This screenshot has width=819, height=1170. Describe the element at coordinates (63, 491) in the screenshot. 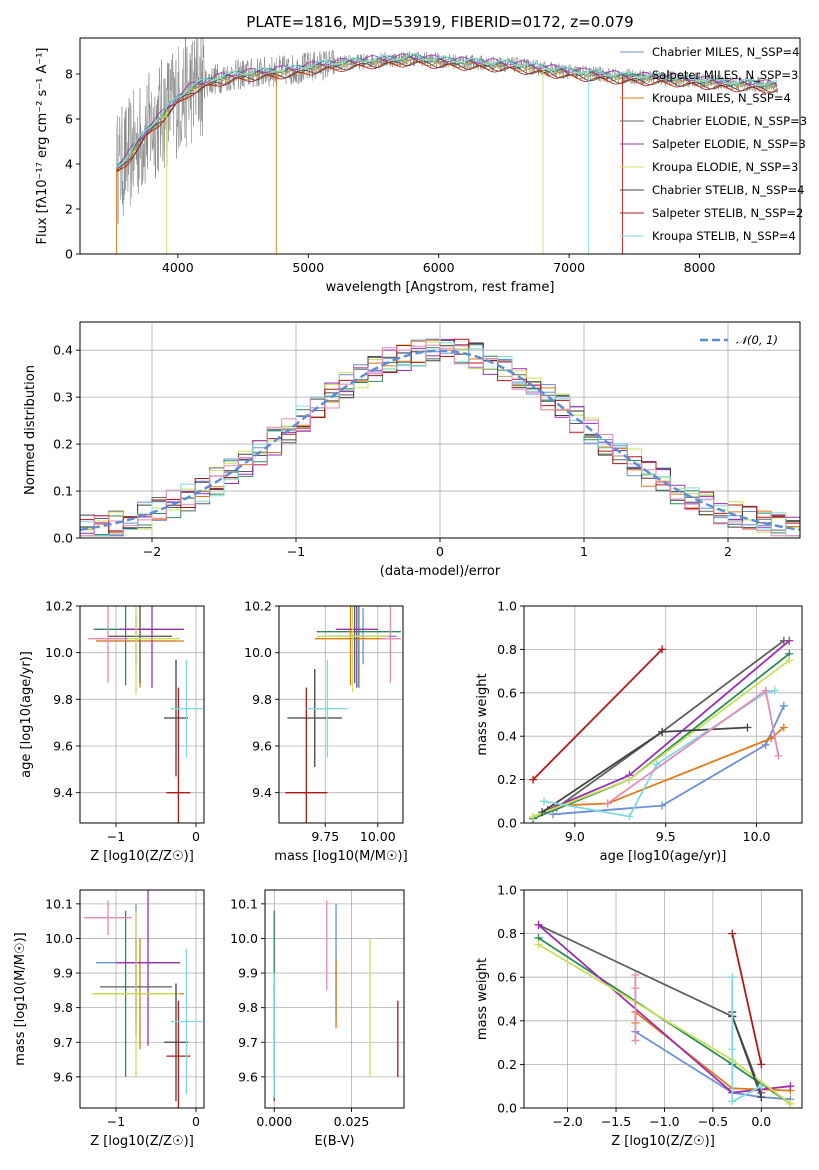

I see `y-tick-label: 0.1` at that location.